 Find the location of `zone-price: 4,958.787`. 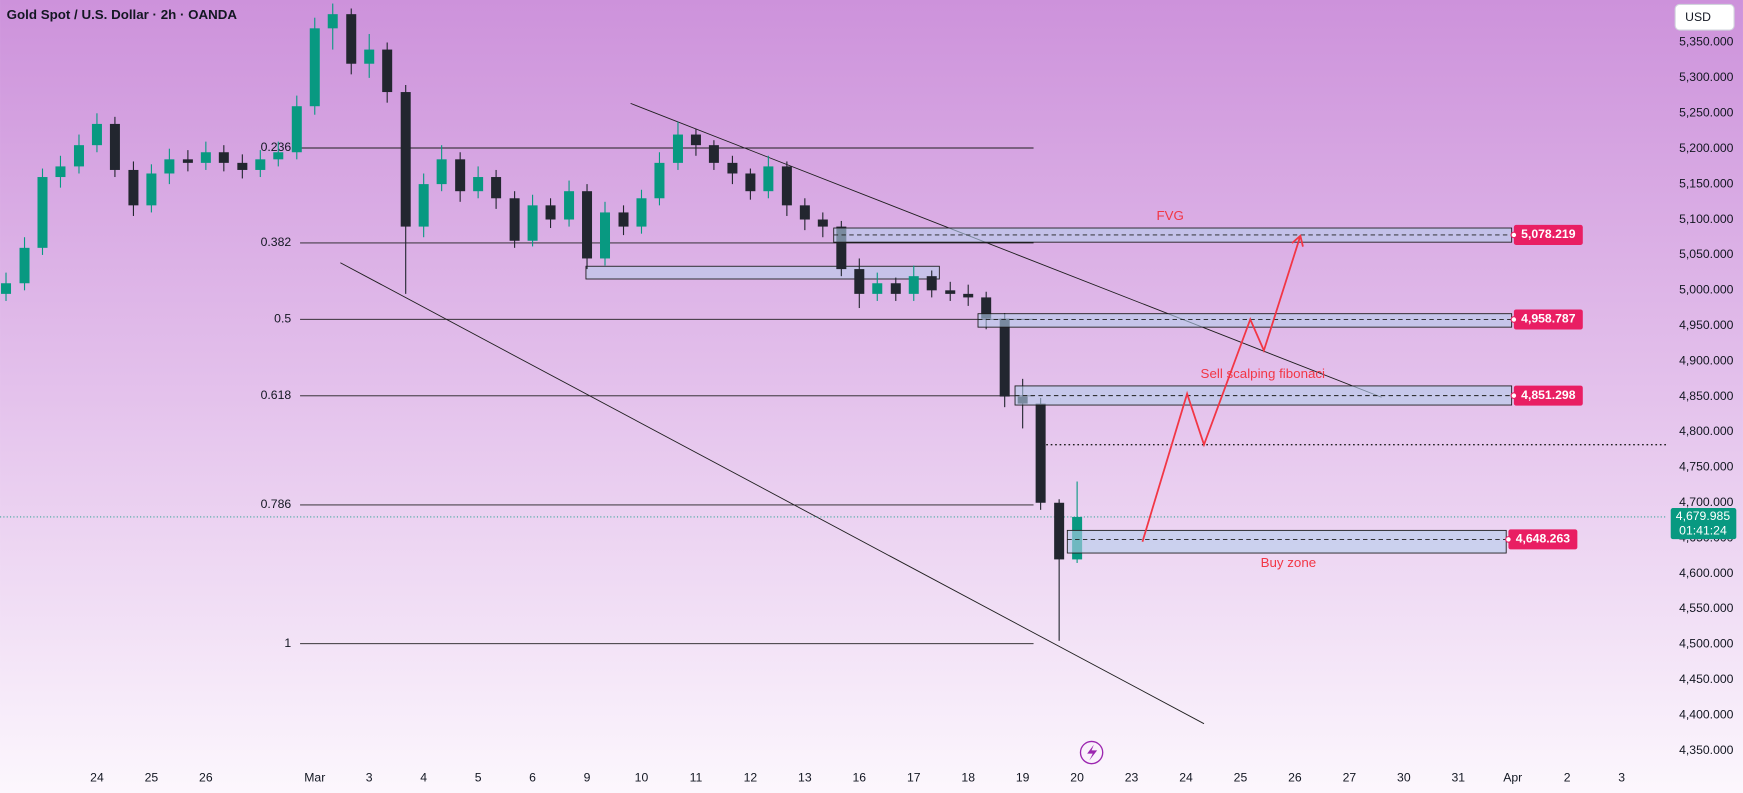

zone-price: 4,958.787 is located at coordinates (1548, 319).